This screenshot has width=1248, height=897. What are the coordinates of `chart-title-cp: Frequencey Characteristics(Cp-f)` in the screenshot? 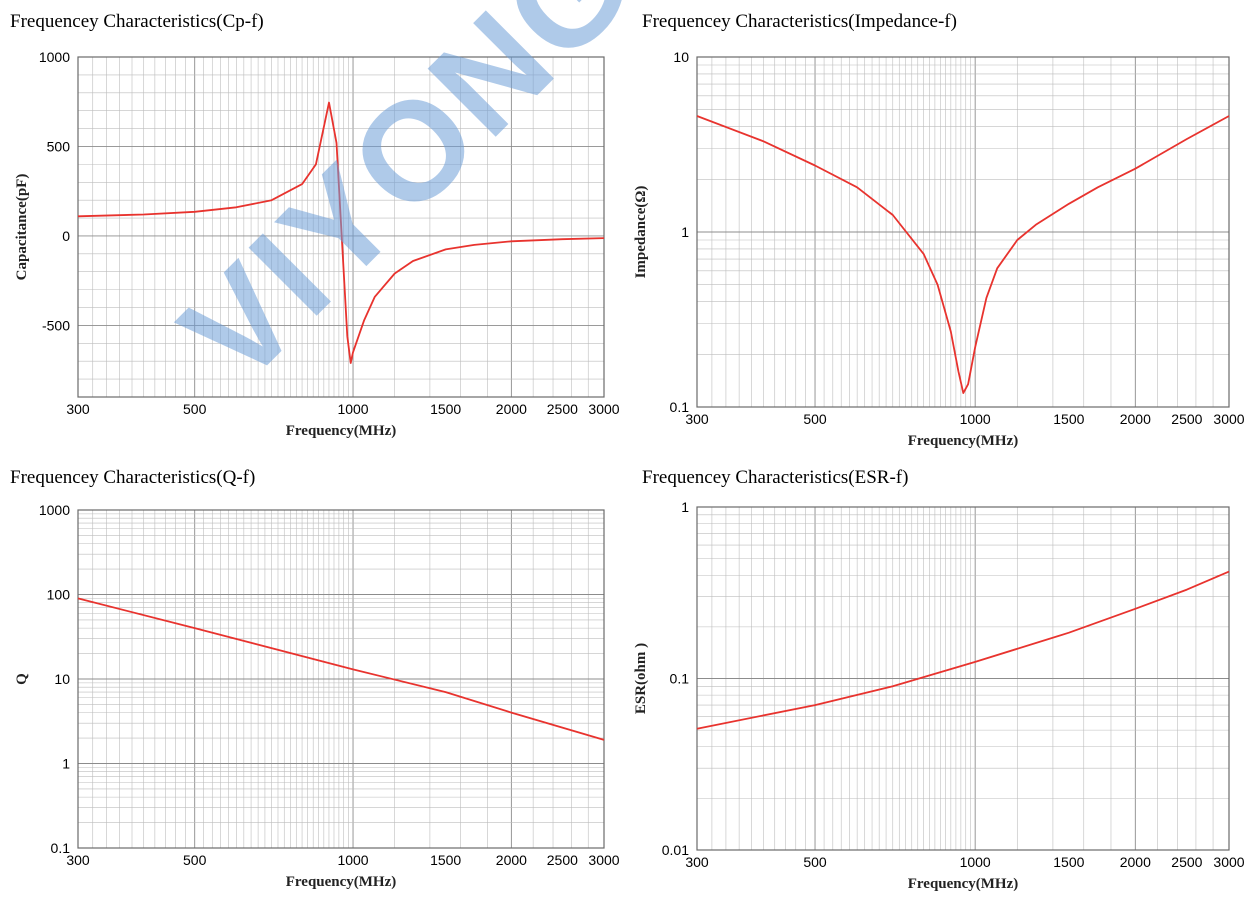 It's located at (137, 21).